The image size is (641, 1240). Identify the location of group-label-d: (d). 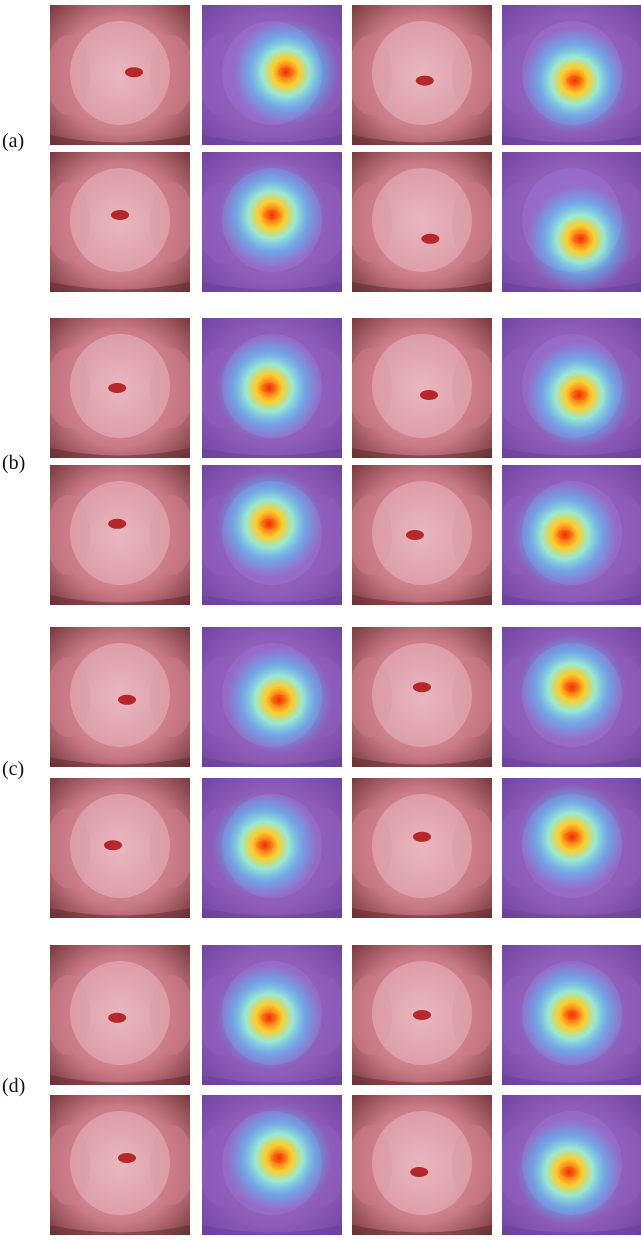
(14, 1086).